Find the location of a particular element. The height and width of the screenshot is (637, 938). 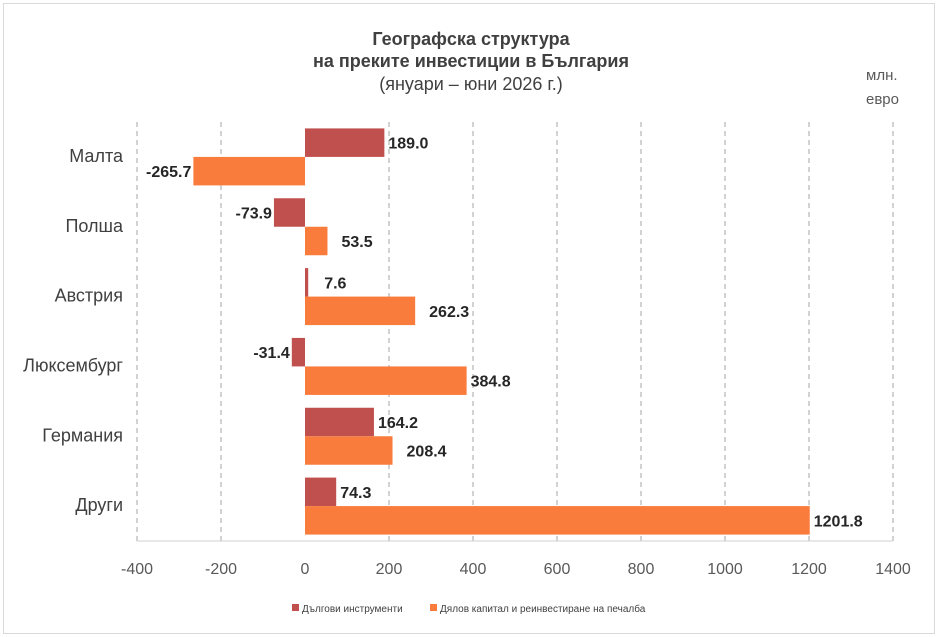

data-label: 164.2 is located at coordinates (398, 423).